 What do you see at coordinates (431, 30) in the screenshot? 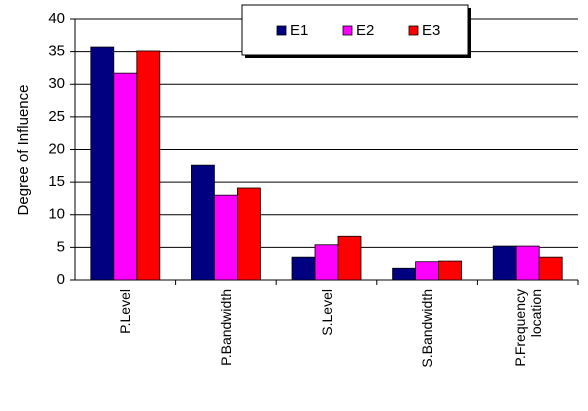
I see `legend-label: E3` at bounding box center [431, 30].